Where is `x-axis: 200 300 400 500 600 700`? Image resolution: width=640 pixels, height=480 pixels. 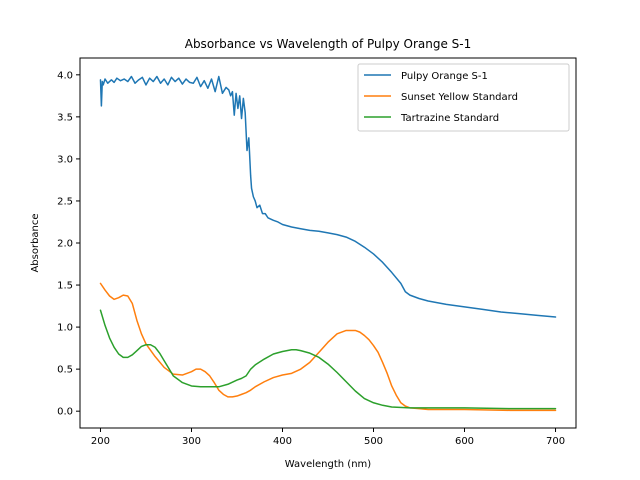
x-axis: 200 300 400 500 600 700 is located at coordinates (328, 437).